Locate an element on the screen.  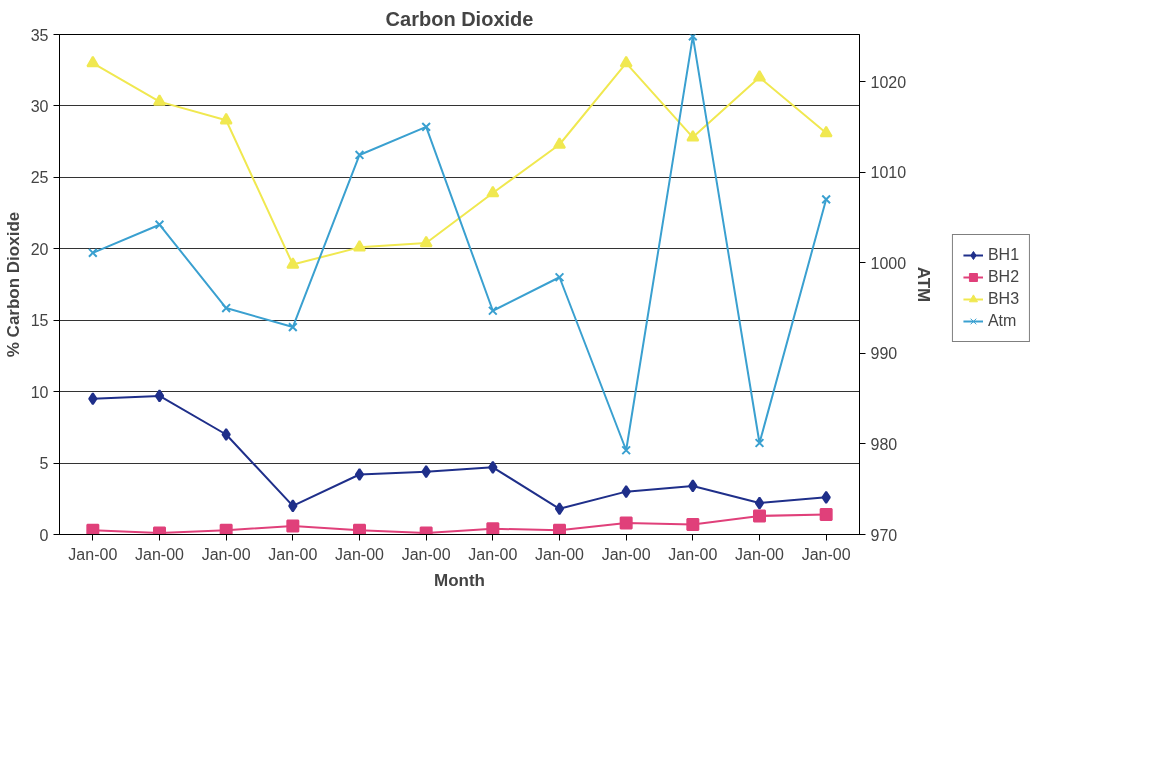
legend-label: BH3 is located at coordinates (1003, 299).